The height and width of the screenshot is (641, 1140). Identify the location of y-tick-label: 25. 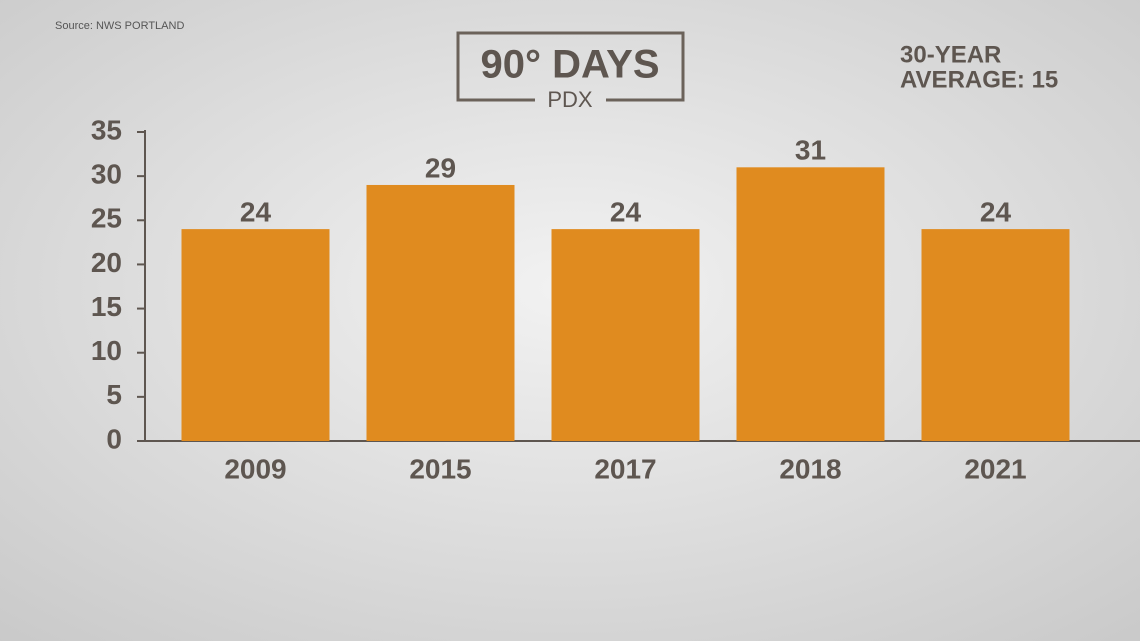
(106, 218).